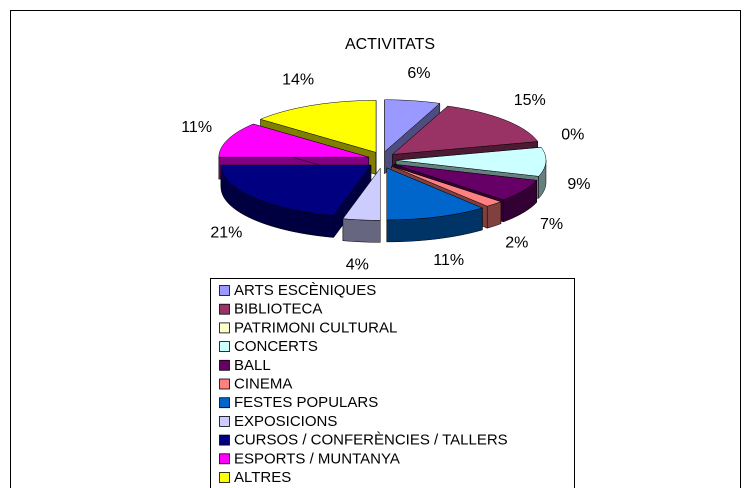 Image resolution: width=751 pixels, height=488 pixels. I want to click on data-label: 4%, so click(357, 264).